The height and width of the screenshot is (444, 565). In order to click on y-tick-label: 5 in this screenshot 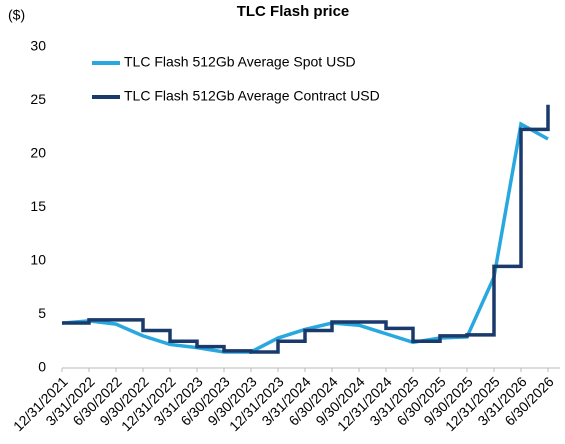, I will do `click(42, 313)`.